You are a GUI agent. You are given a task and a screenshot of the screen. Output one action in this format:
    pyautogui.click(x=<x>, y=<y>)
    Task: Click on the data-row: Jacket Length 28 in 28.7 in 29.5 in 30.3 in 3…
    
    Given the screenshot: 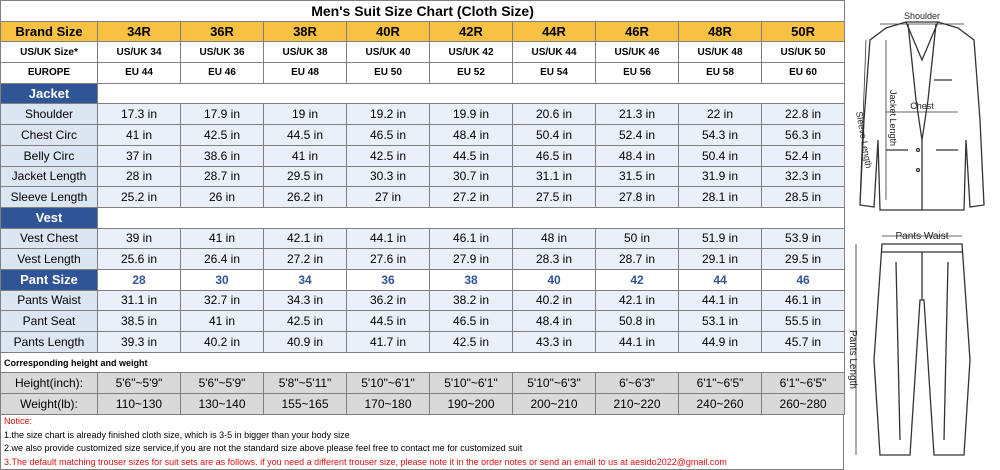 What is the action you would take?
    pyautogui.click(x=423, y=176)
    